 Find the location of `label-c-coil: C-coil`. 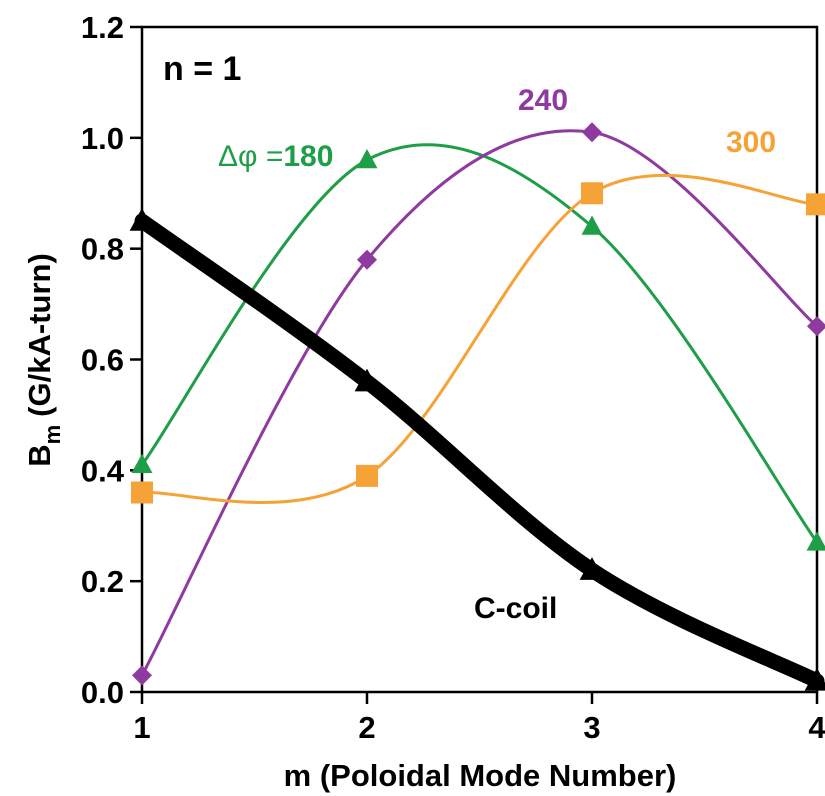

label-c-coil: C-coil is located at coordinates (515, 608).